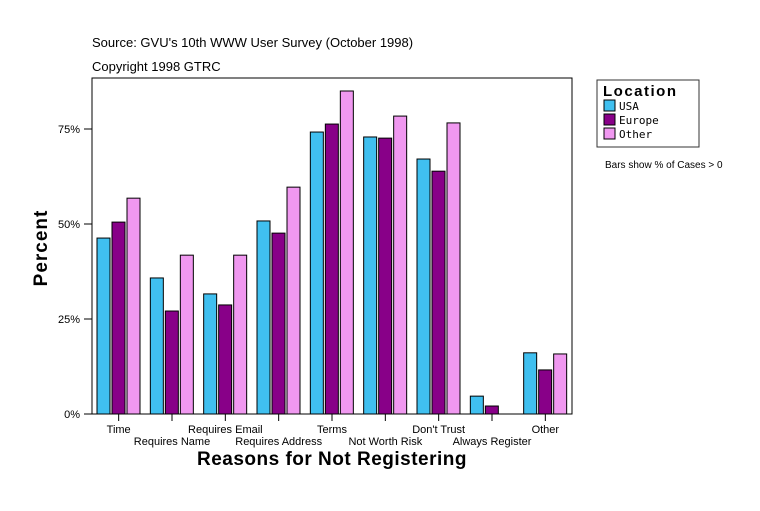 The width and height of the screenshot is (760, 511). Describe the element at coordinates (635, 134) in the screenshot. I see `legend-label: Other` at that location.